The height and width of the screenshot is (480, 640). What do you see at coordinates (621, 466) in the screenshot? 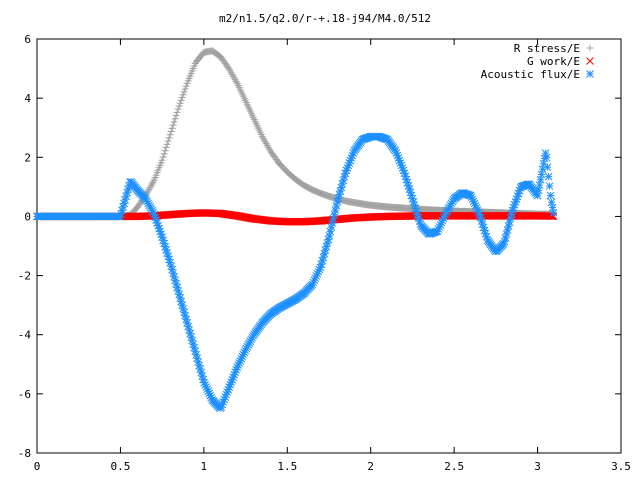
I see `x-tick-label: 3.5` at bounding box center [621, 466].